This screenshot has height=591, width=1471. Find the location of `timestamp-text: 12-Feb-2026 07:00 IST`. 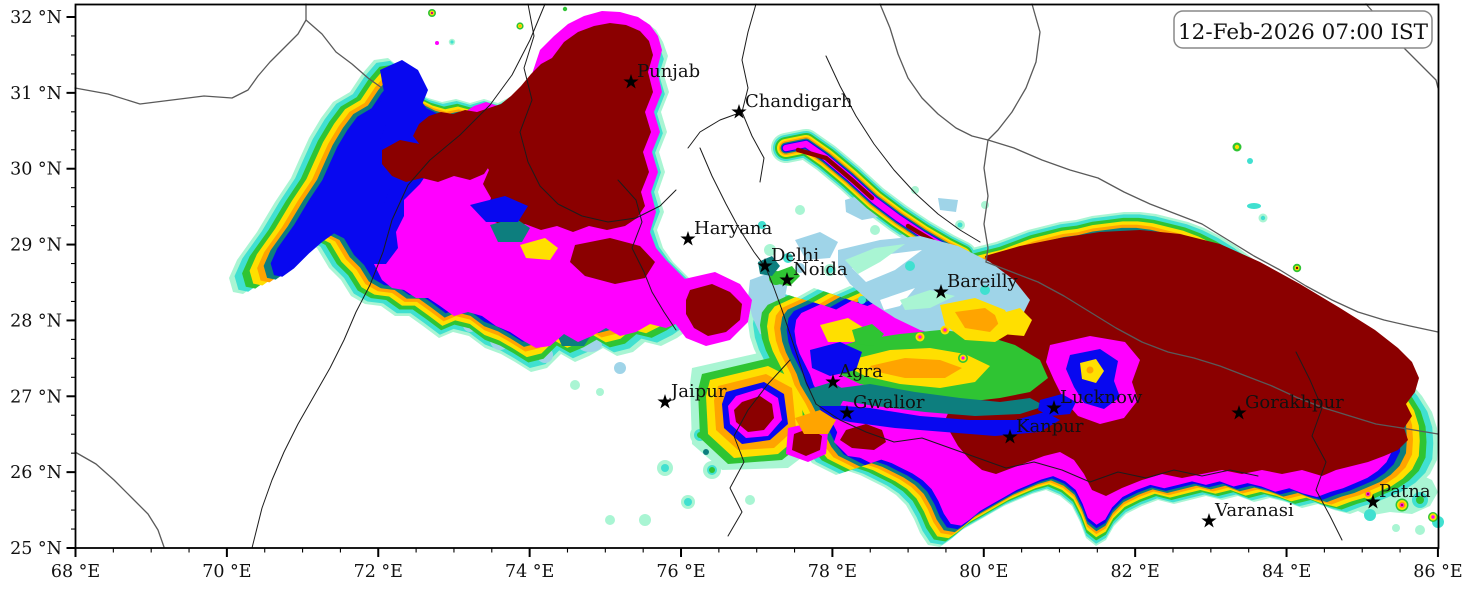

timestamp-text: 12-Feb-2026 07:00 IST is located at coordinates (1303, 32).